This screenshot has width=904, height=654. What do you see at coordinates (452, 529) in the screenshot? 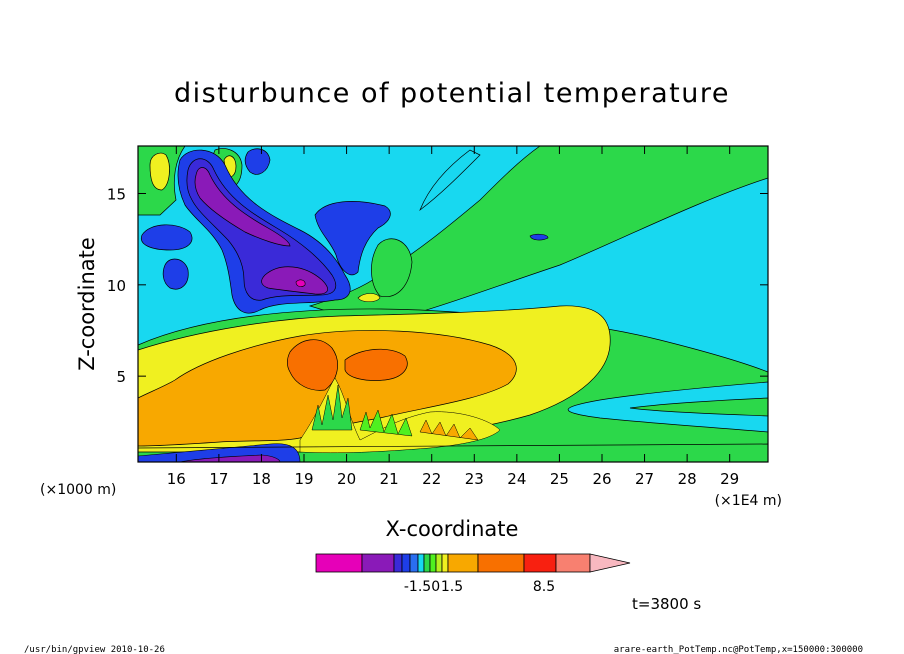
I see `x-axis-label: X-coordinate` at bounding box center [452, 529].